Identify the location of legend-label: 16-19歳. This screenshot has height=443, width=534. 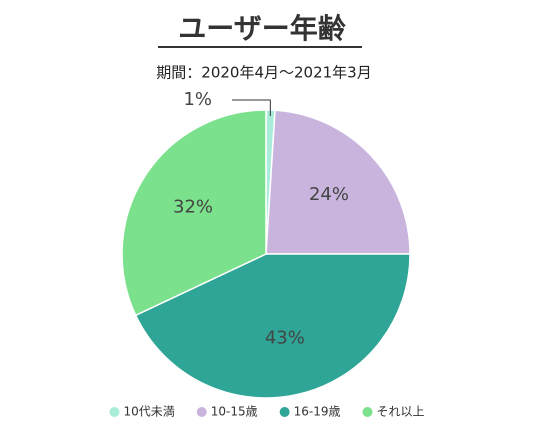
(317, 412).